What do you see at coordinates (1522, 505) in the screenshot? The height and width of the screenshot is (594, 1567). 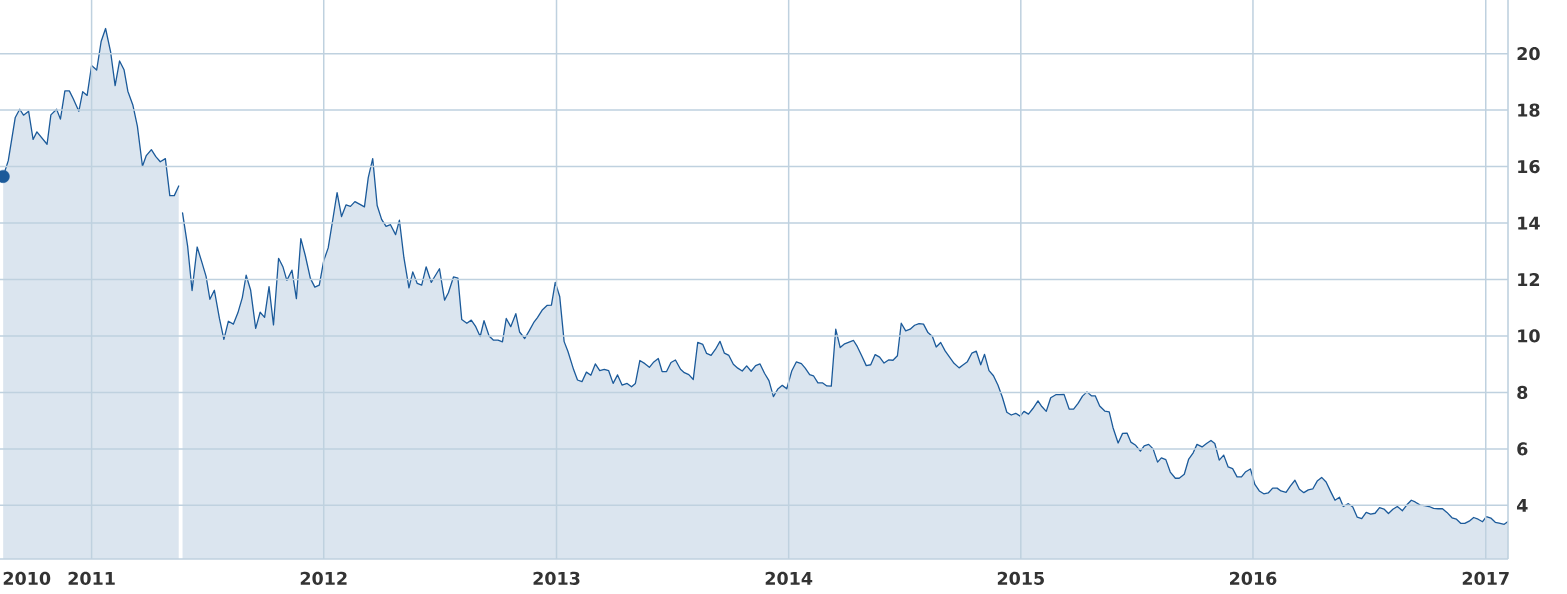 I see `y-tick-label: 4` at bounding box center [1522, 505].